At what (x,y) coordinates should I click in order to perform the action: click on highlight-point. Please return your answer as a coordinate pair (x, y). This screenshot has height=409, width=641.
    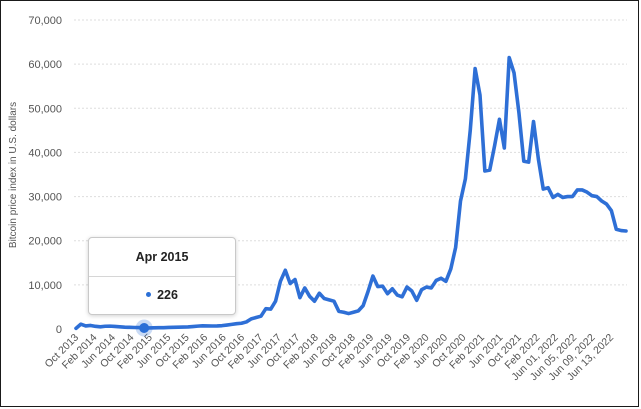
    Looking at the image, I should click on (144, 328).